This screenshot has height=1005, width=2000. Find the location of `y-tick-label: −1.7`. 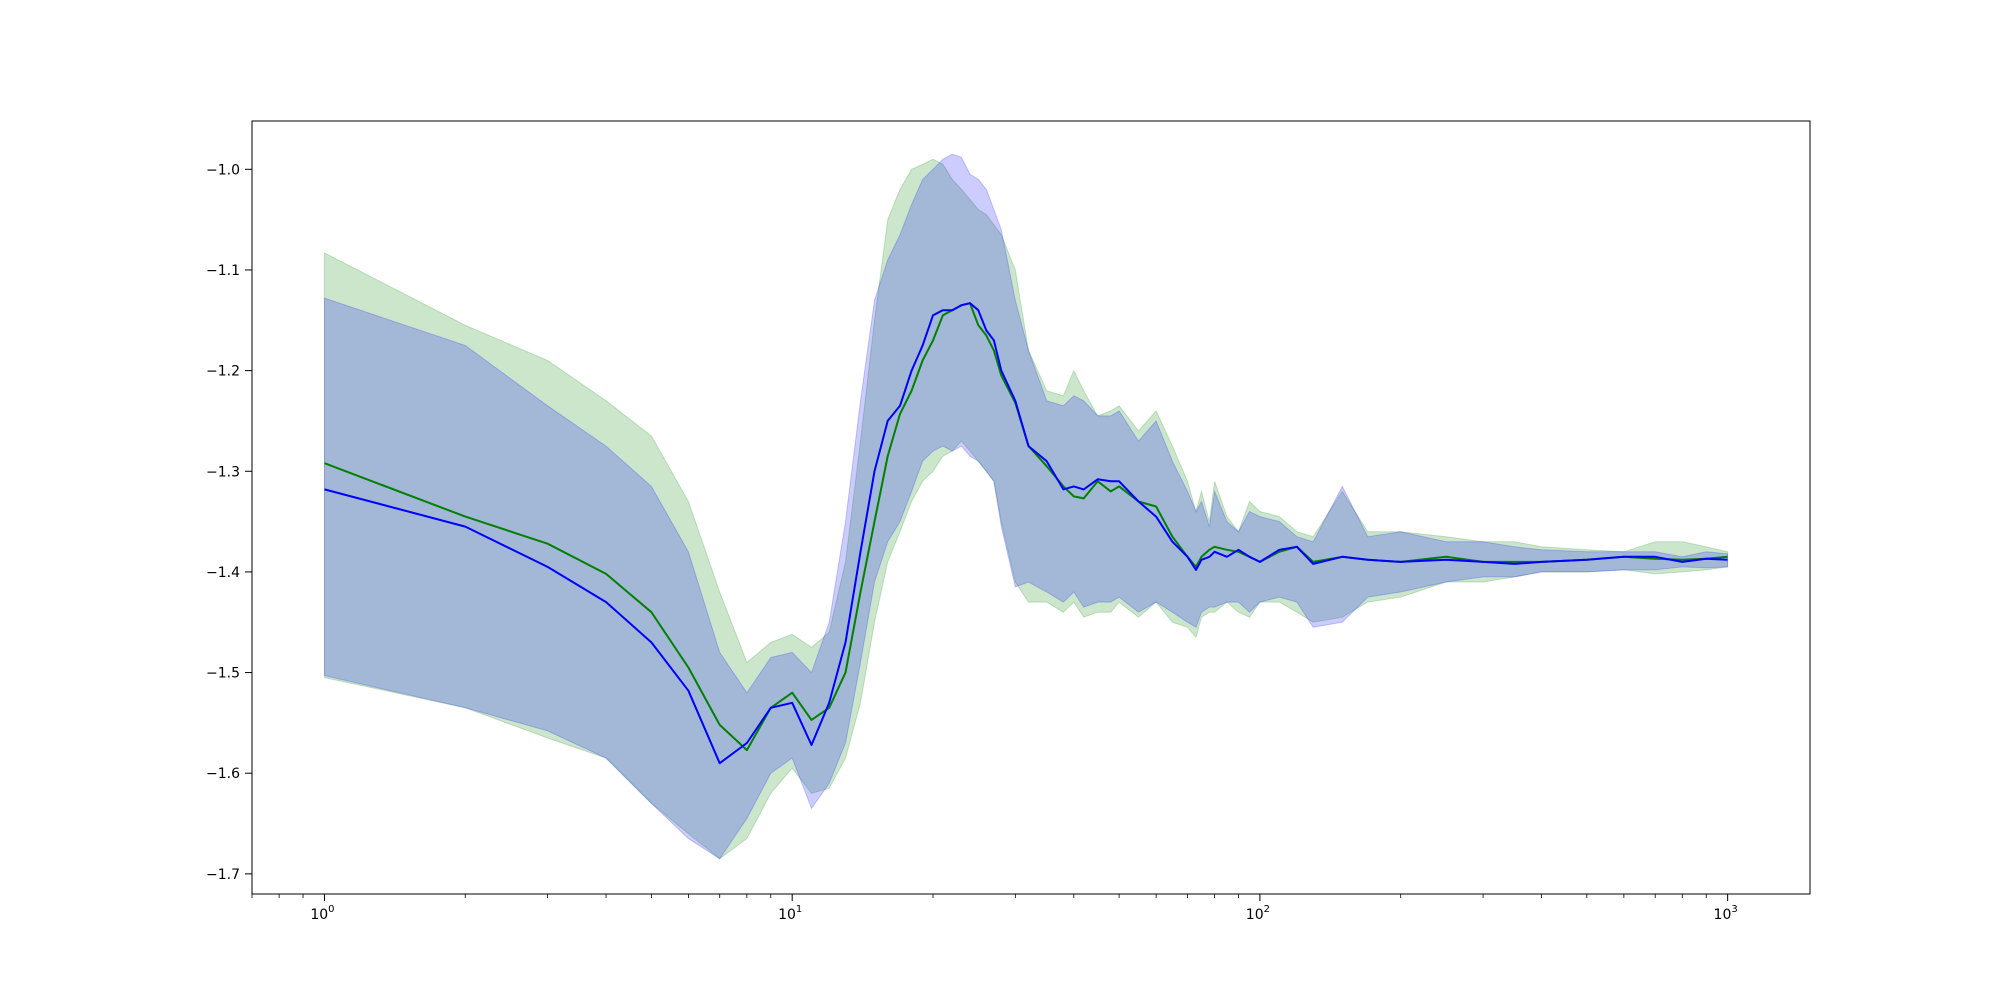

y-tick-label: −1.7 is located at coordinates (223, 875).